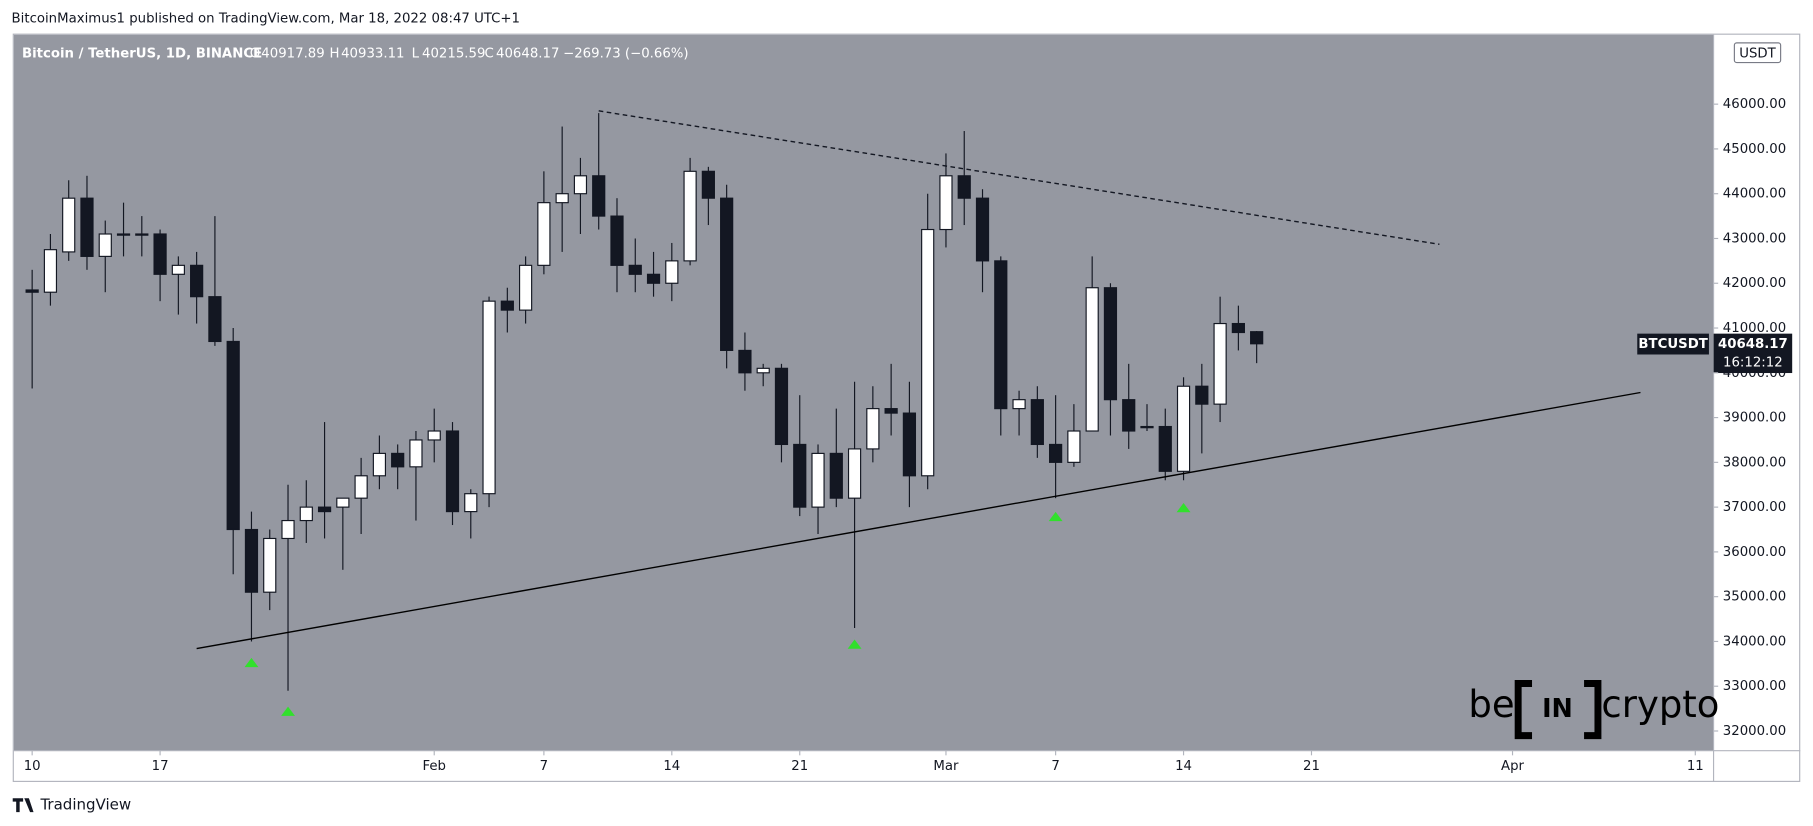 This screenshot has width=1813, height=826. Describe the element at coordinates (1557, 709) in the screenshot. I see `logo-text: IN` at that location.